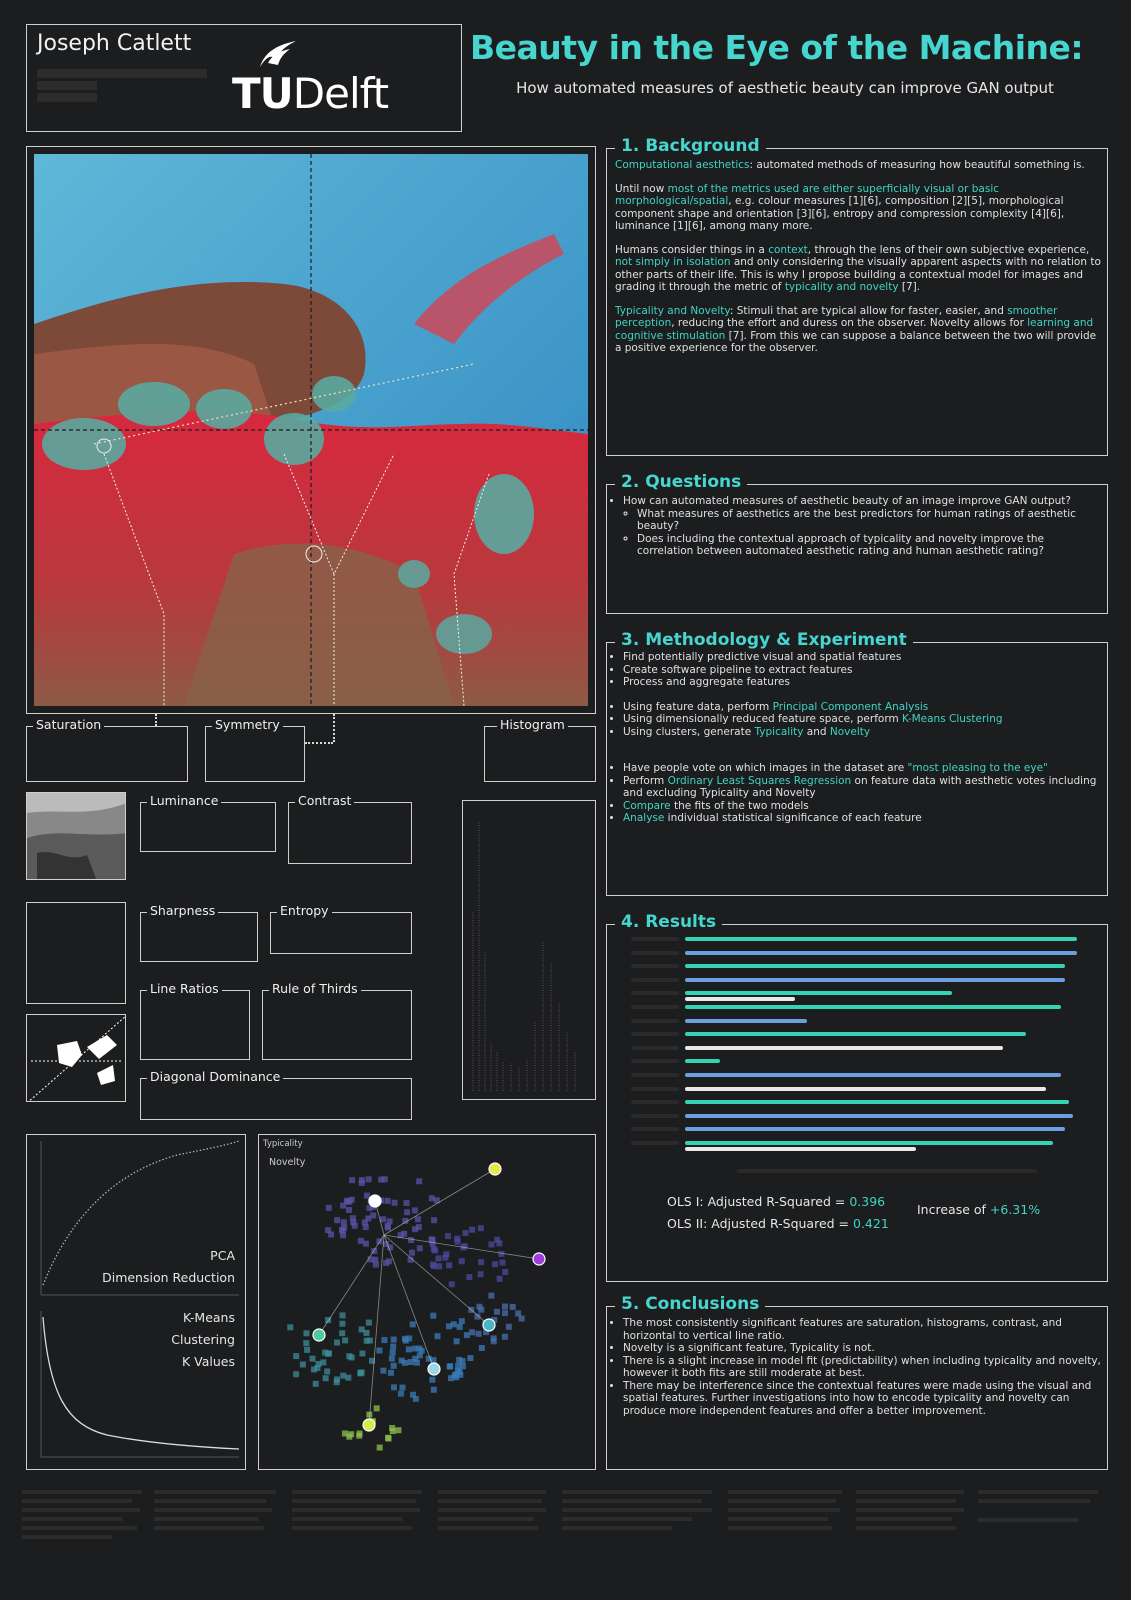 The width and height of the screenshot is (1131, 1600). I want to click on connector-saturation, so click(156, 720).